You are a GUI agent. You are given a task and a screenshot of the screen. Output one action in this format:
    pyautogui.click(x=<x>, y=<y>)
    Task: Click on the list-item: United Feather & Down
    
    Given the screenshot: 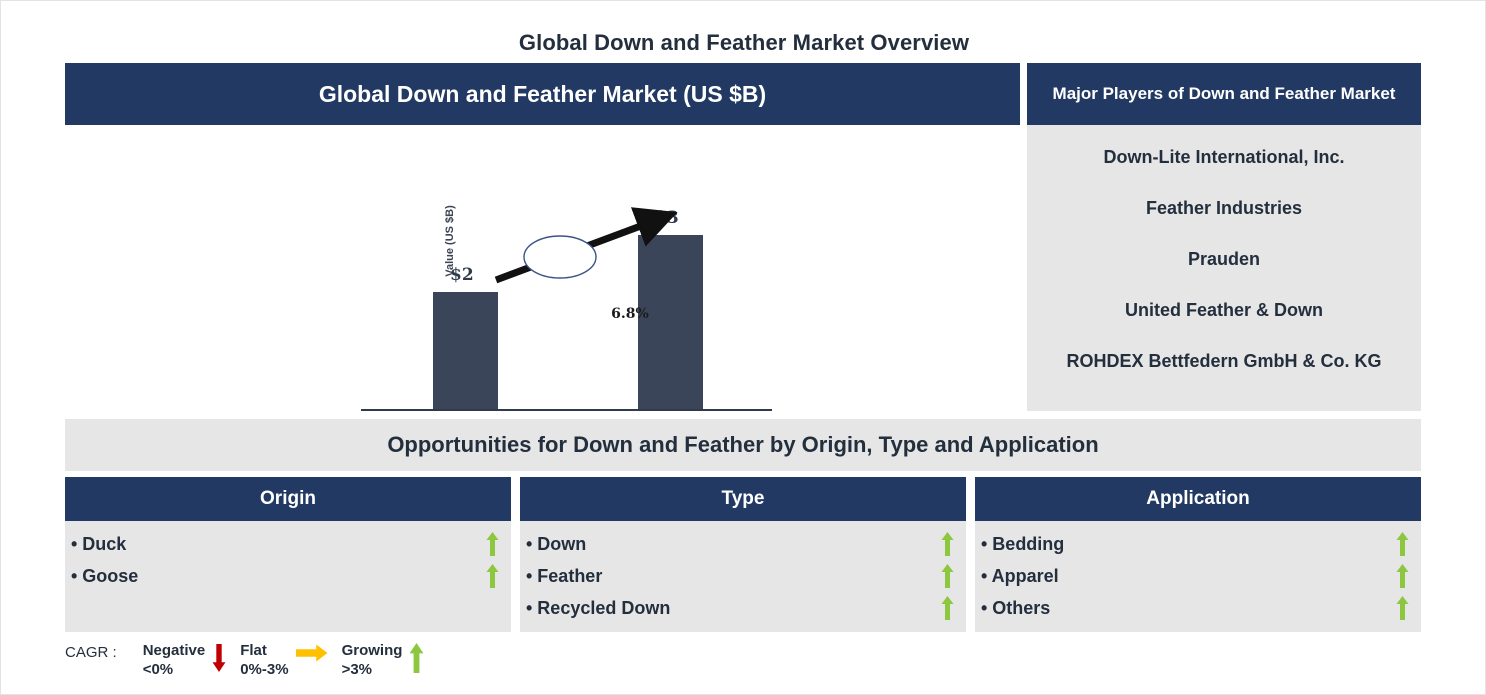 What is the action you would take?
    pyautogui.click(x=1223, y=310)
    